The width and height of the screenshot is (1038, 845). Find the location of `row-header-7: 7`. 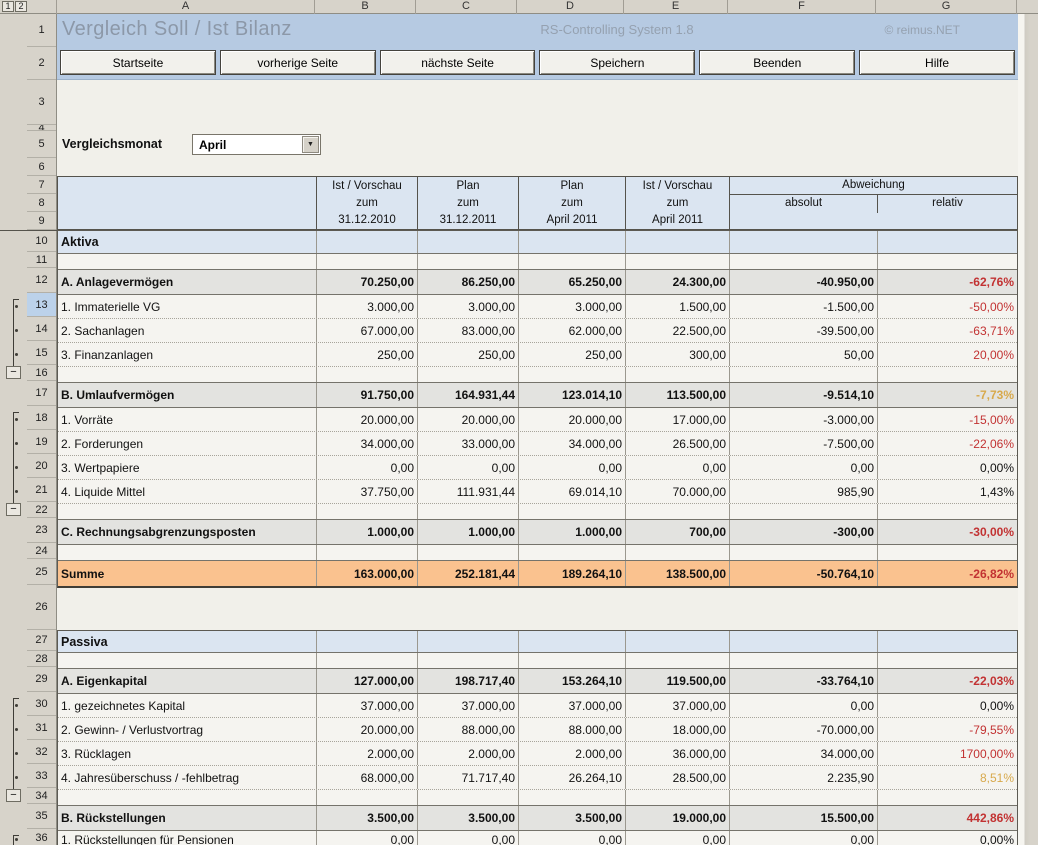

row-header-7: 7 is located at coordinates (41, 185).